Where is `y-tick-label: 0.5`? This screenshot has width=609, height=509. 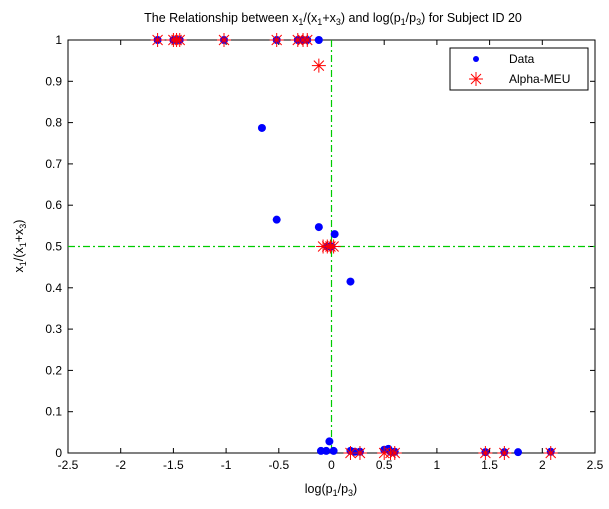
y-tick-label: 0.5 is located at coordinates (53, 247).